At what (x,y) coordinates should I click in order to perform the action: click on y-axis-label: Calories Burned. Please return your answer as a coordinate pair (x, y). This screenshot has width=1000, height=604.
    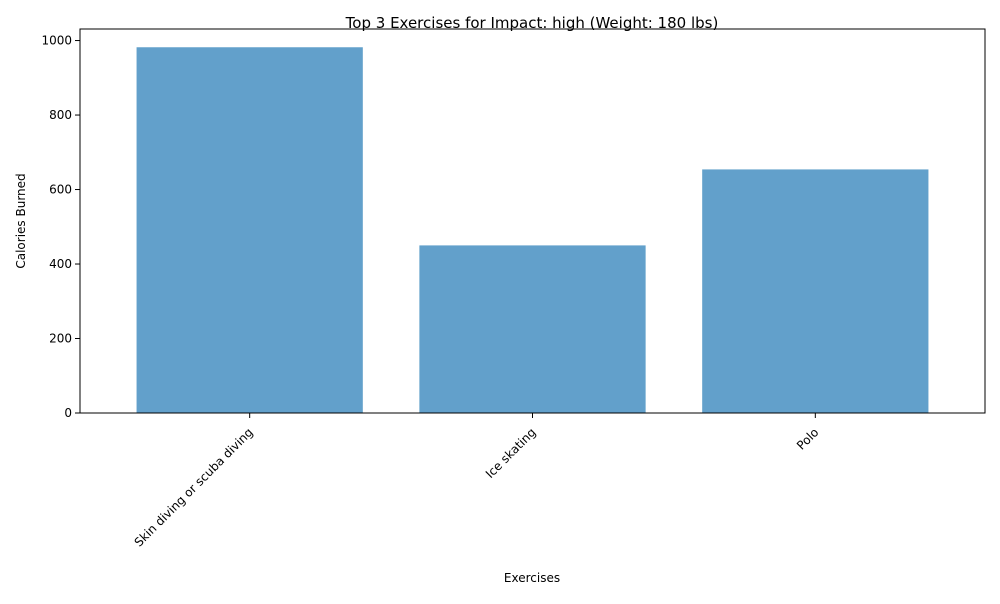
    Looking at the image, I should click on (21, 220).